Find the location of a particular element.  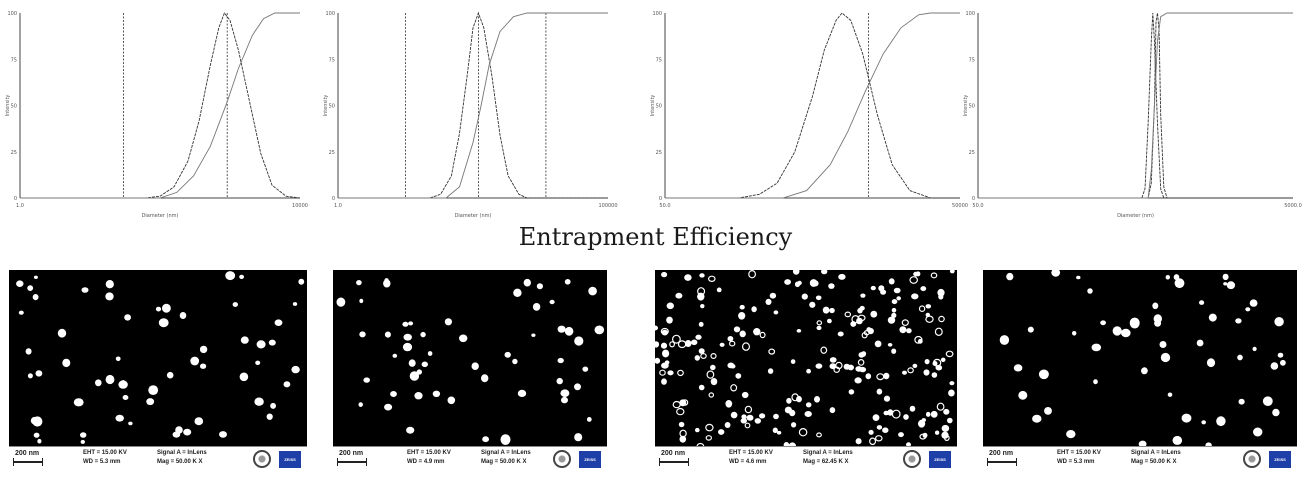

y-tick-label: 100 is located at coordinates (12, 14).